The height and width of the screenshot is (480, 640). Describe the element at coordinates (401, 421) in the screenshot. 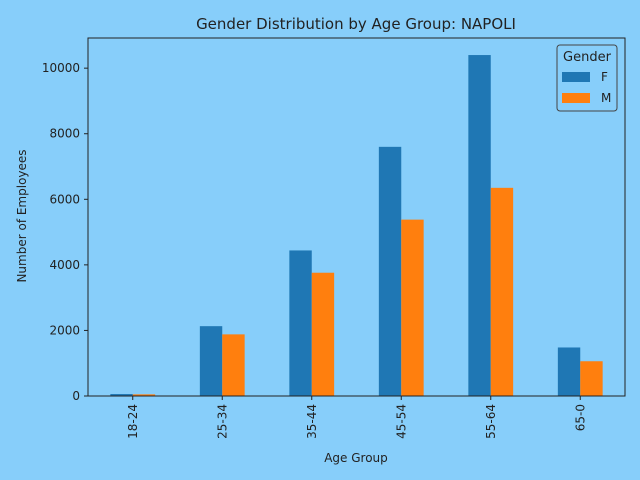

I see `x-tick-label: 45-54` at that location.